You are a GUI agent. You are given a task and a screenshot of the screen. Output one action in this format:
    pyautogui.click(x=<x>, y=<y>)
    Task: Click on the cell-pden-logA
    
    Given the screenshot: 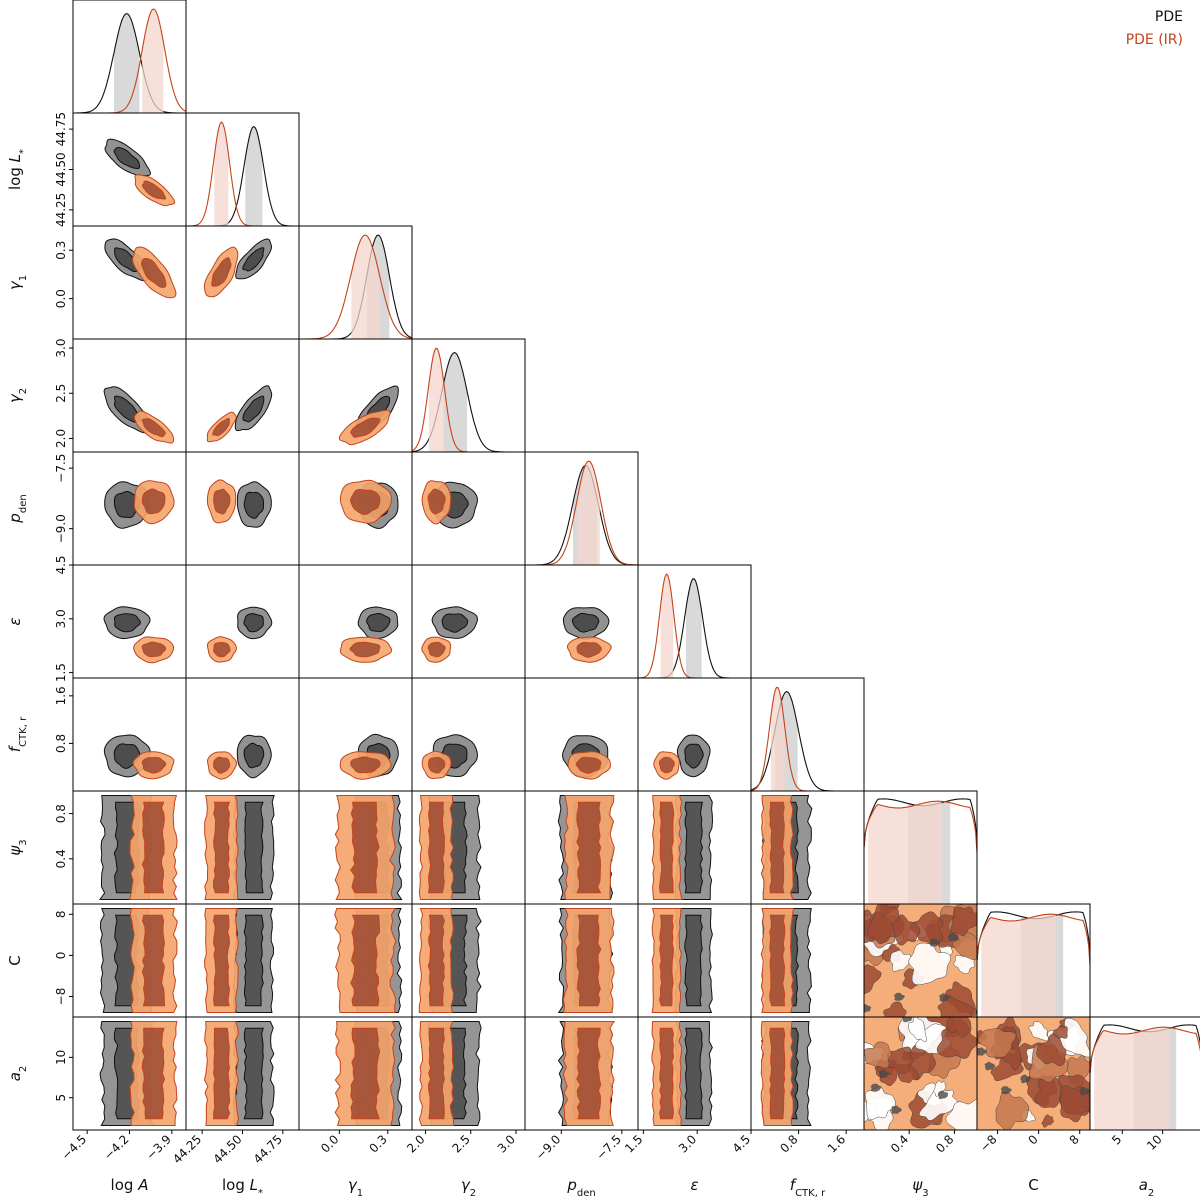 What is the action you would take?
    pyautogui.click(x=129, y=508)
    